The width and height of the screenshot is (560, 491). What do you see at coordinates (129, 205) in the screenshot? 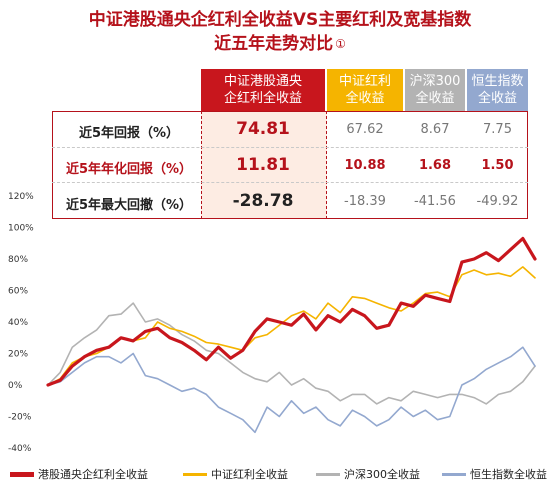
I see `row-label-drawdown: 近5年最大回撤（%）` at bounding box center [129, 205].